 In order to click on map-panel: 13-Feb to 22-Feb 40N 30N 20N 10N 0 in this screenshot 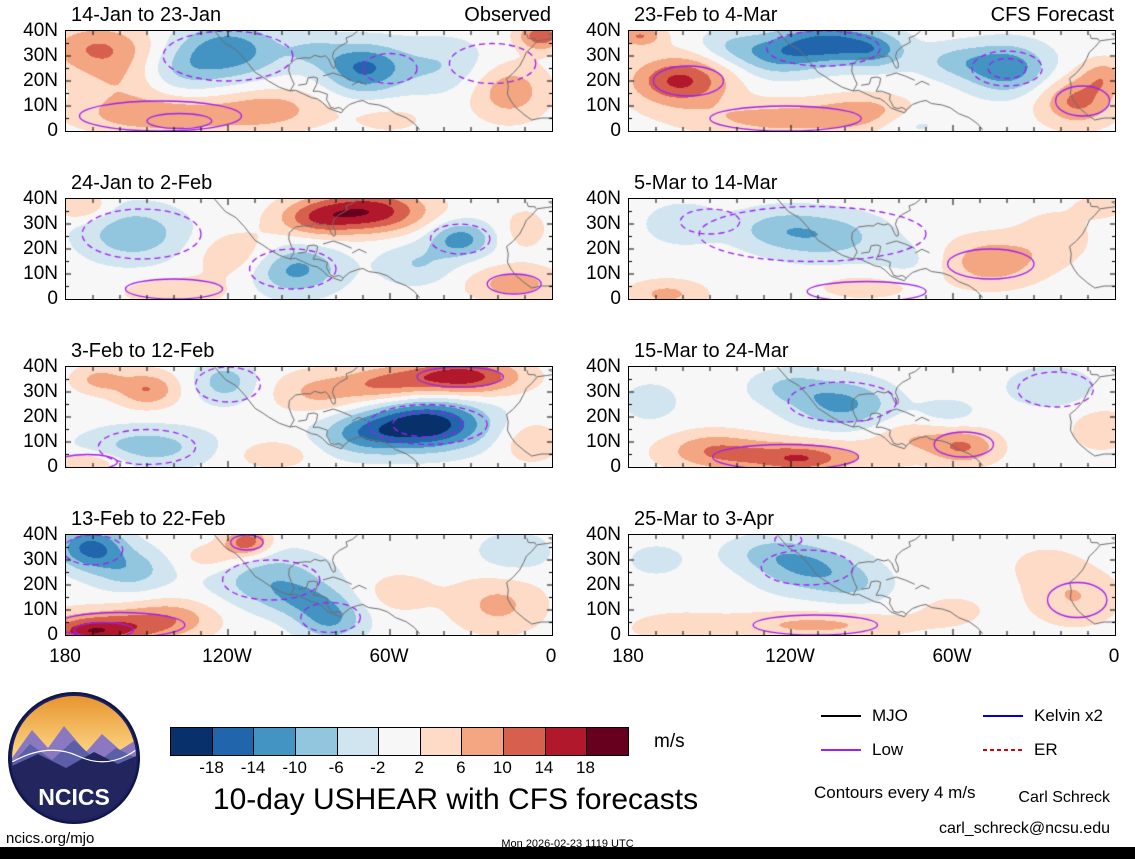, I will do `click(288, 576)`.